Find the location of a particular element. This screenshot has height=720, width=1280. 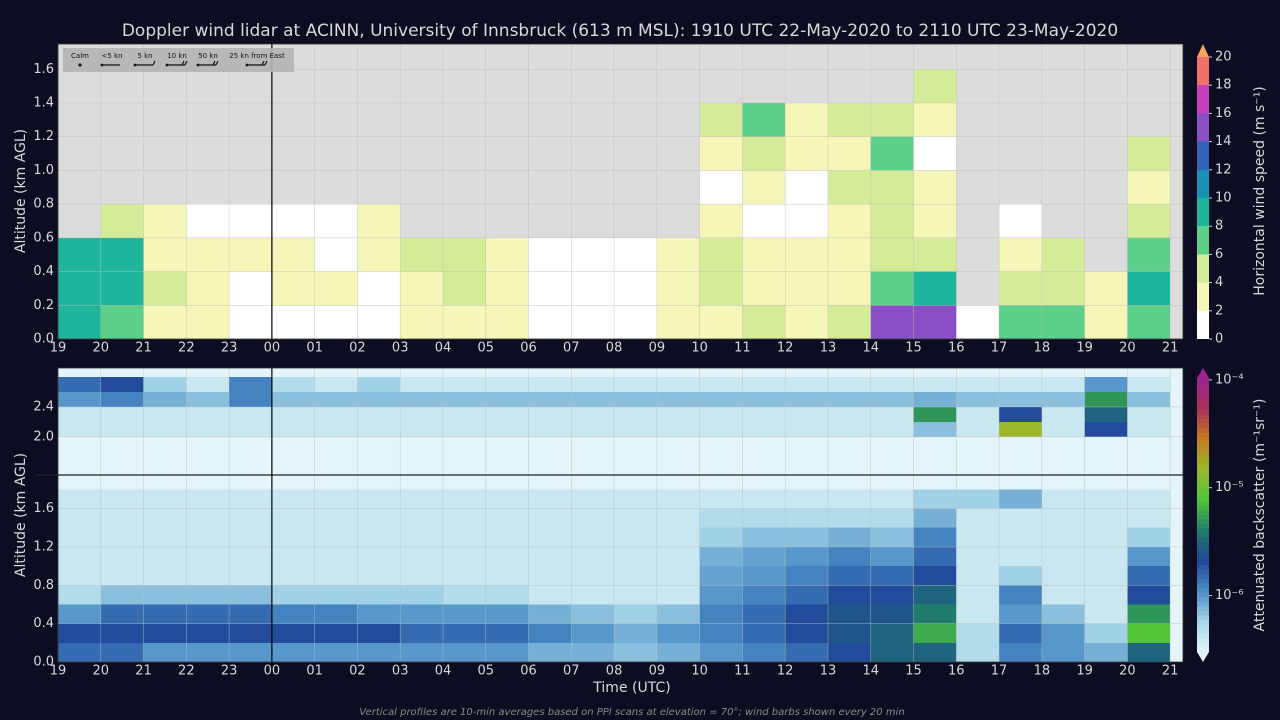

x-tick-label: 16 is located at coordinates (956, 348).